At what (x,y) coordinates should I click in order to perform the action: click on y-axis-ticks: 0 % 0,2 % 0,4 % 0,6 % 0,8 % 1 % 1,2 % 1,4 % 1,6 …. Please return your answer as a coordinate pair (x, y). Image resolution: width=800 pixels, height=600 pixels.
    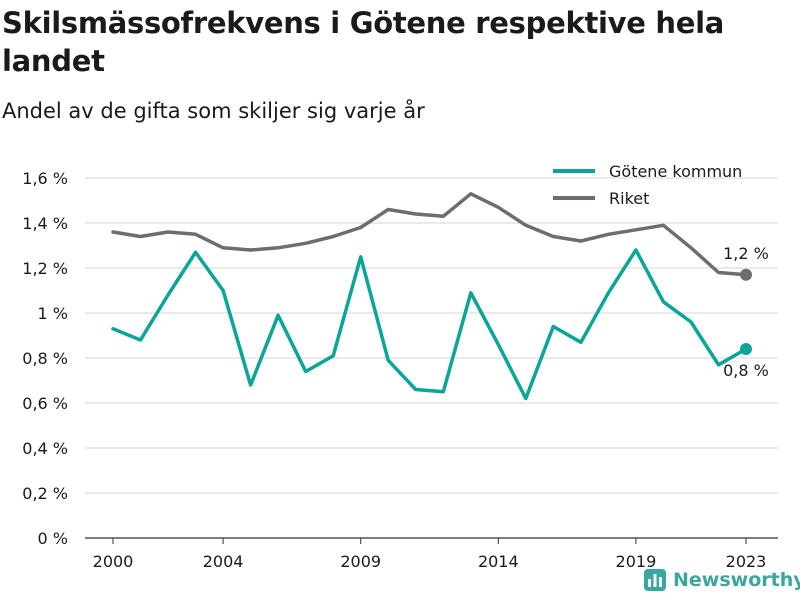
    Looking at the image, I should click on (45, 358).